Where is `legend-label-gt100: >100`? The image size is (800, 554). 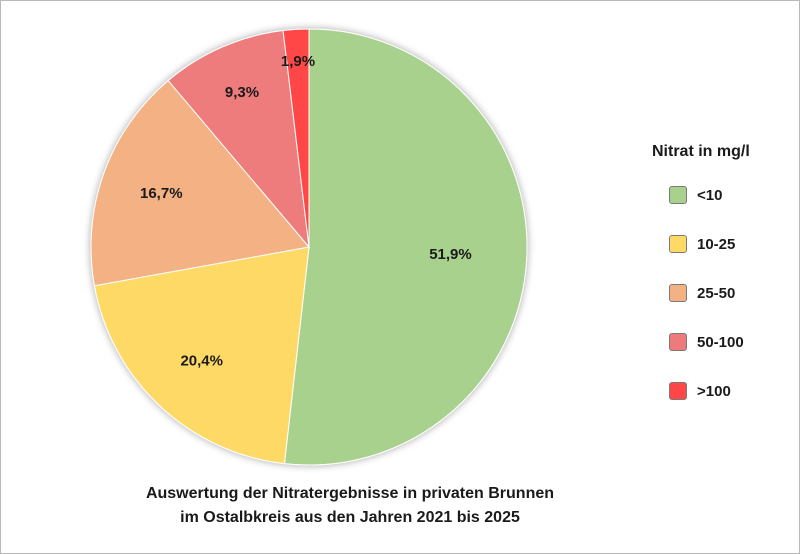
legend-label-gt100: >100 is located at coordinates (714, 391).